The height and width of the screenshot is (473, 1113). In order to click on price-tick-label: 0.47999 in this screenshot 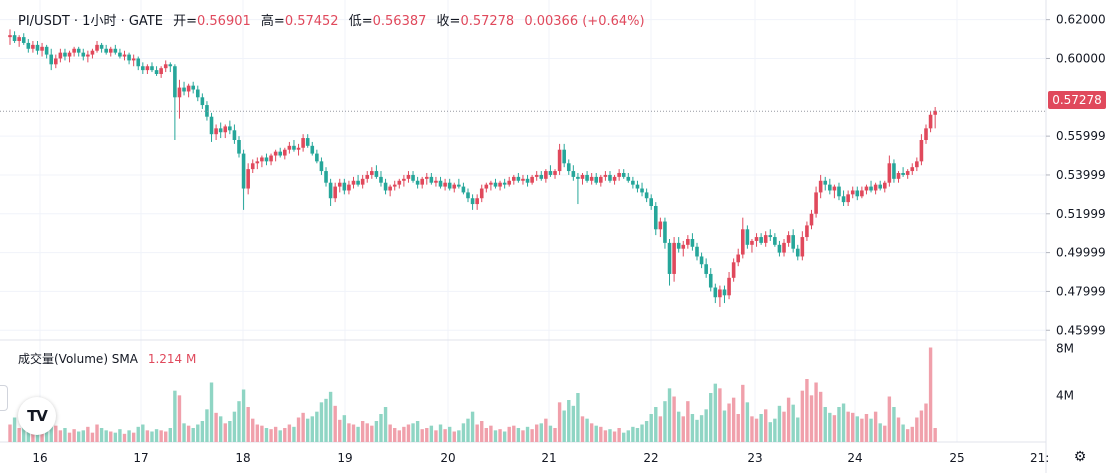, I will do `click(1081, 291)`.